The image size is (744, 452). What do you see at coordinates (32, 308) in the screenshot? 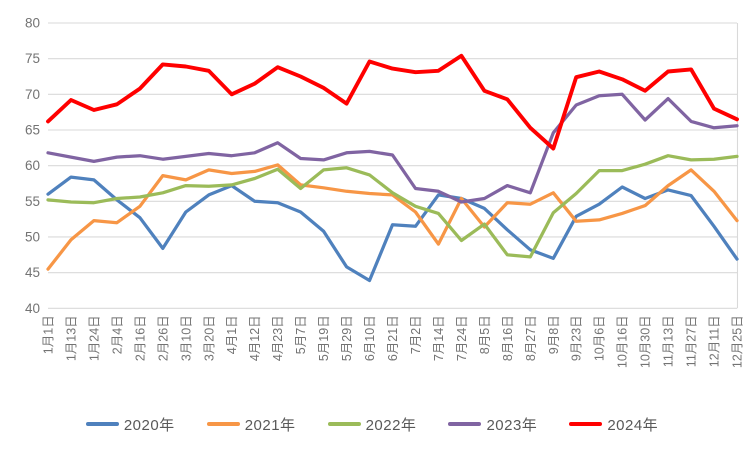
I see `y-tick-label: 40` at bounding box center [32, 308].